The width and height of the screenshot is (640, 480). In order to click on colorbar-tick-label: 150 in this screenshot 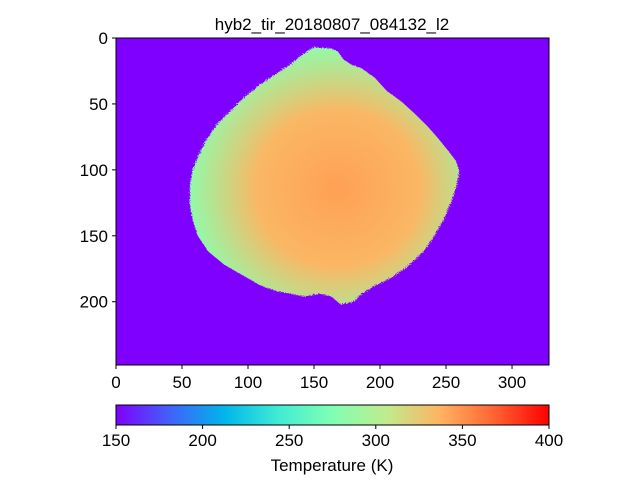, I will do `click(116, 440)`.